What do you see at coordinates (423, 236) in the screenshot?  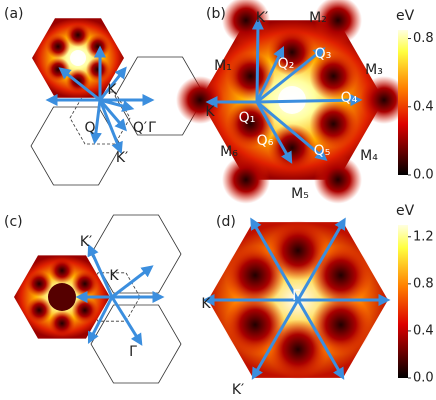 I see `colorbar-tick-label: 1.2` at bounding box center [423, 236].